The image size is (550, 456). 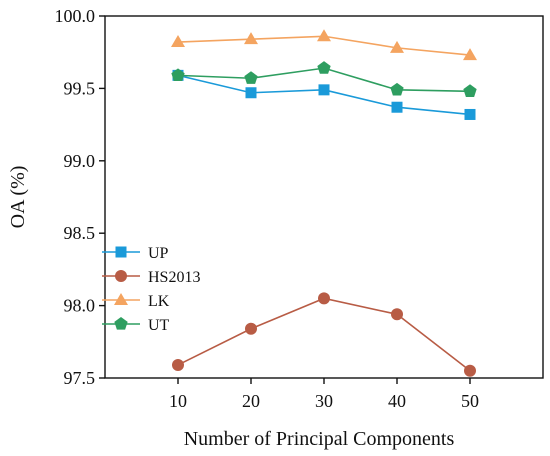 I want to click on series-hs2013, so click(x=324, y=334).